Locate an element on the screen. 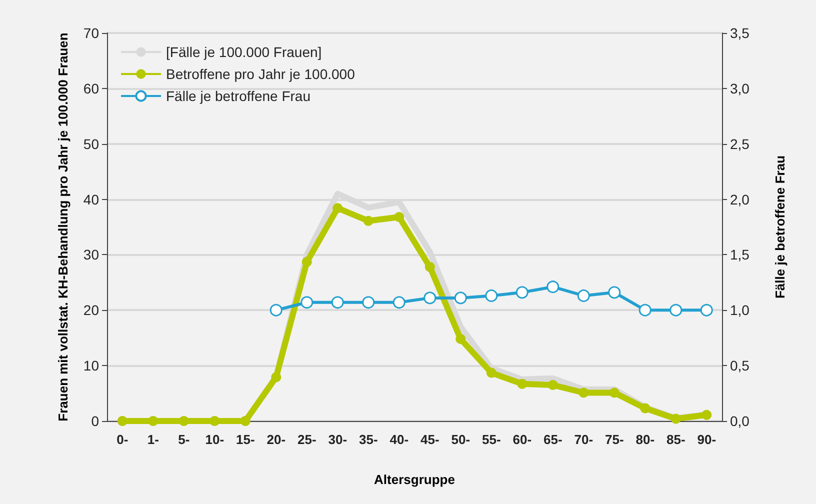 Image resolution: width=816 pixels, height=504 pixels. y-tick-label: 40 is located at coordinates (91, 199).